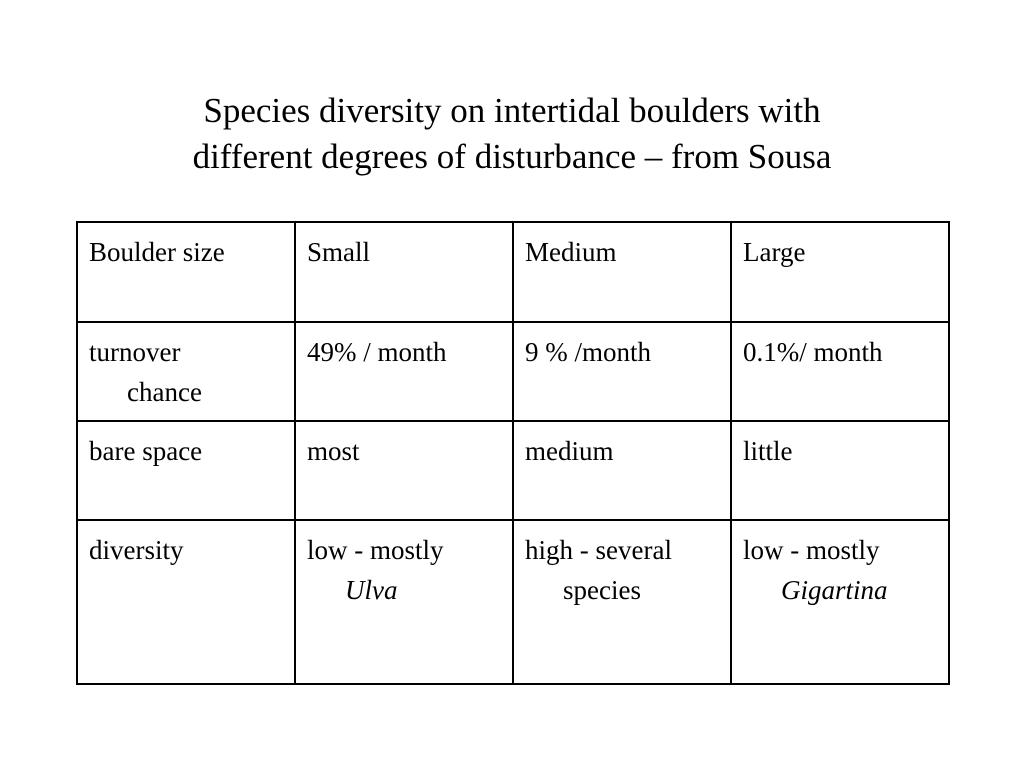  Describe the element at coordinates (164, 392) in the screenshot. I see `cell-text-line-2: chance` at that location.